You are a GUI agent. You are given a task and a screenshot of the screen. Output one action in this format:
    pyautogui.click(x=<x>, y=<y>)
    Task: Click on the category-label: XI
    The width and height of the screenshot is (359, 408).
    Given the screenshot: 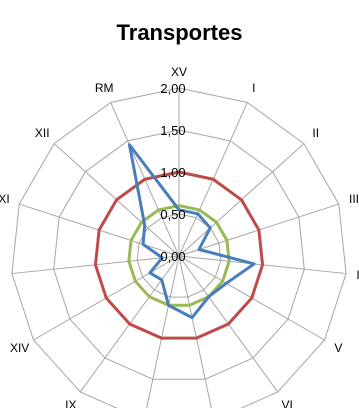 What is the action you would take?
    pyautogui.click(x=5, y=199)
    